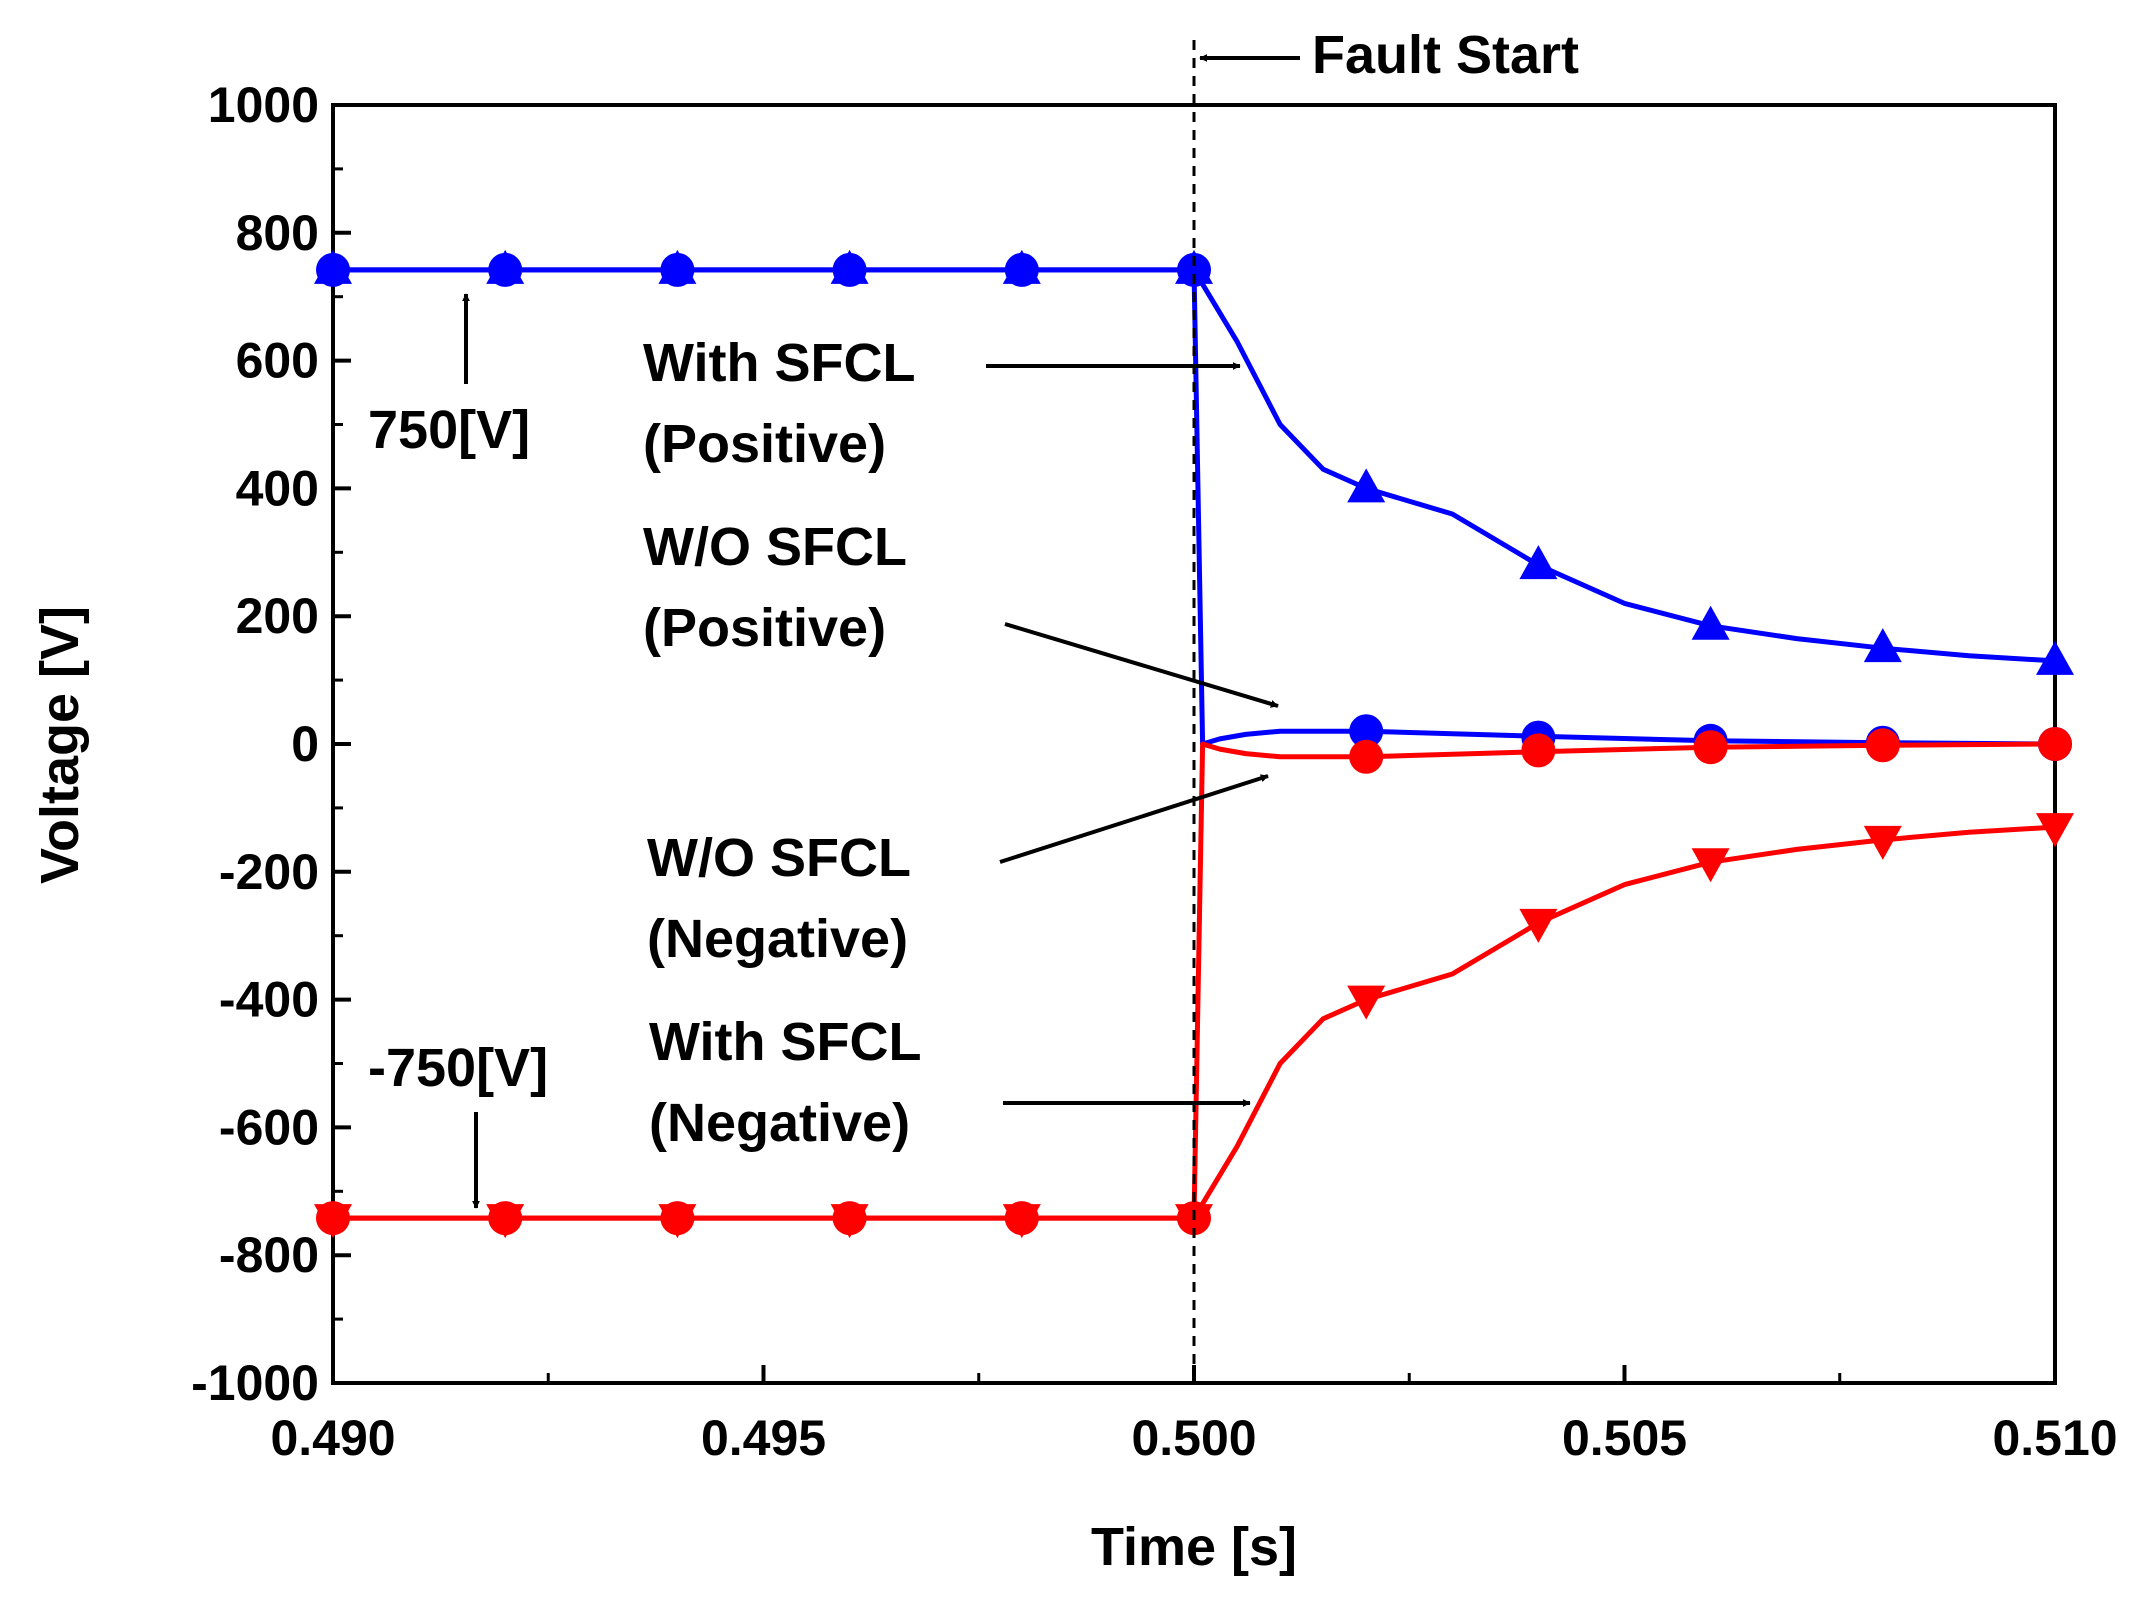 This screenshot has height=1599, width=2150. What do you see at coordinates (777, 939) in the screenshot?
I see `wo-sfcl-negative-label-2: (Negative)` at bounding box center [777, 939].